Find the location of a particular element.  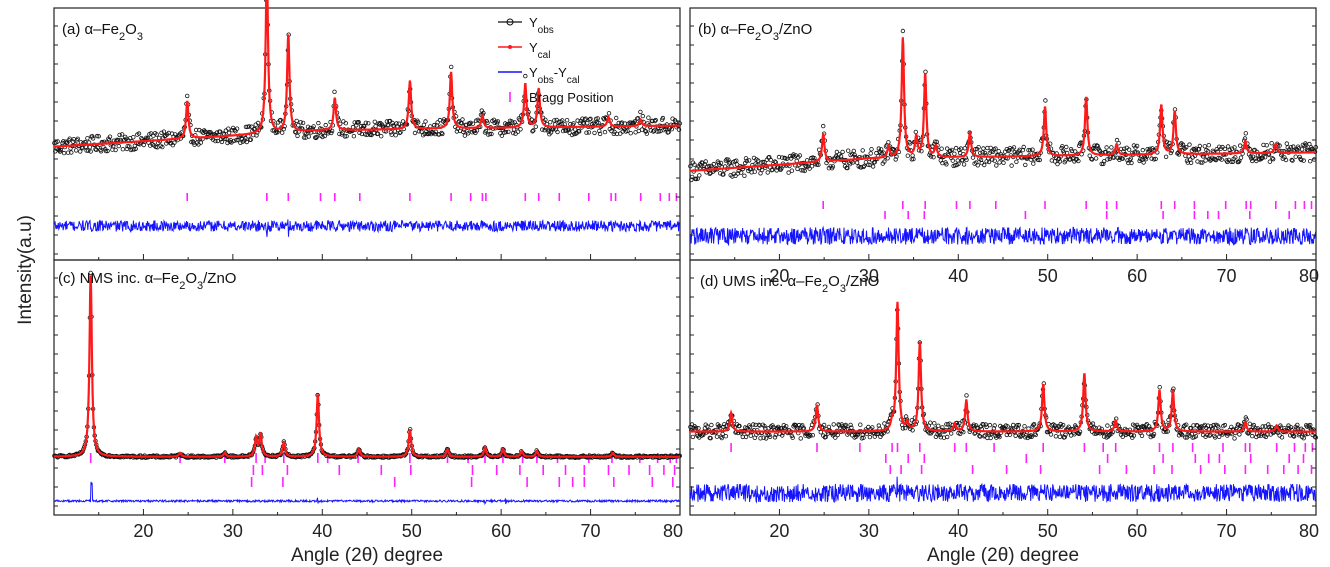

x-axis-label-left: Angle (2θ) degree is located at coordinates (367, 555).